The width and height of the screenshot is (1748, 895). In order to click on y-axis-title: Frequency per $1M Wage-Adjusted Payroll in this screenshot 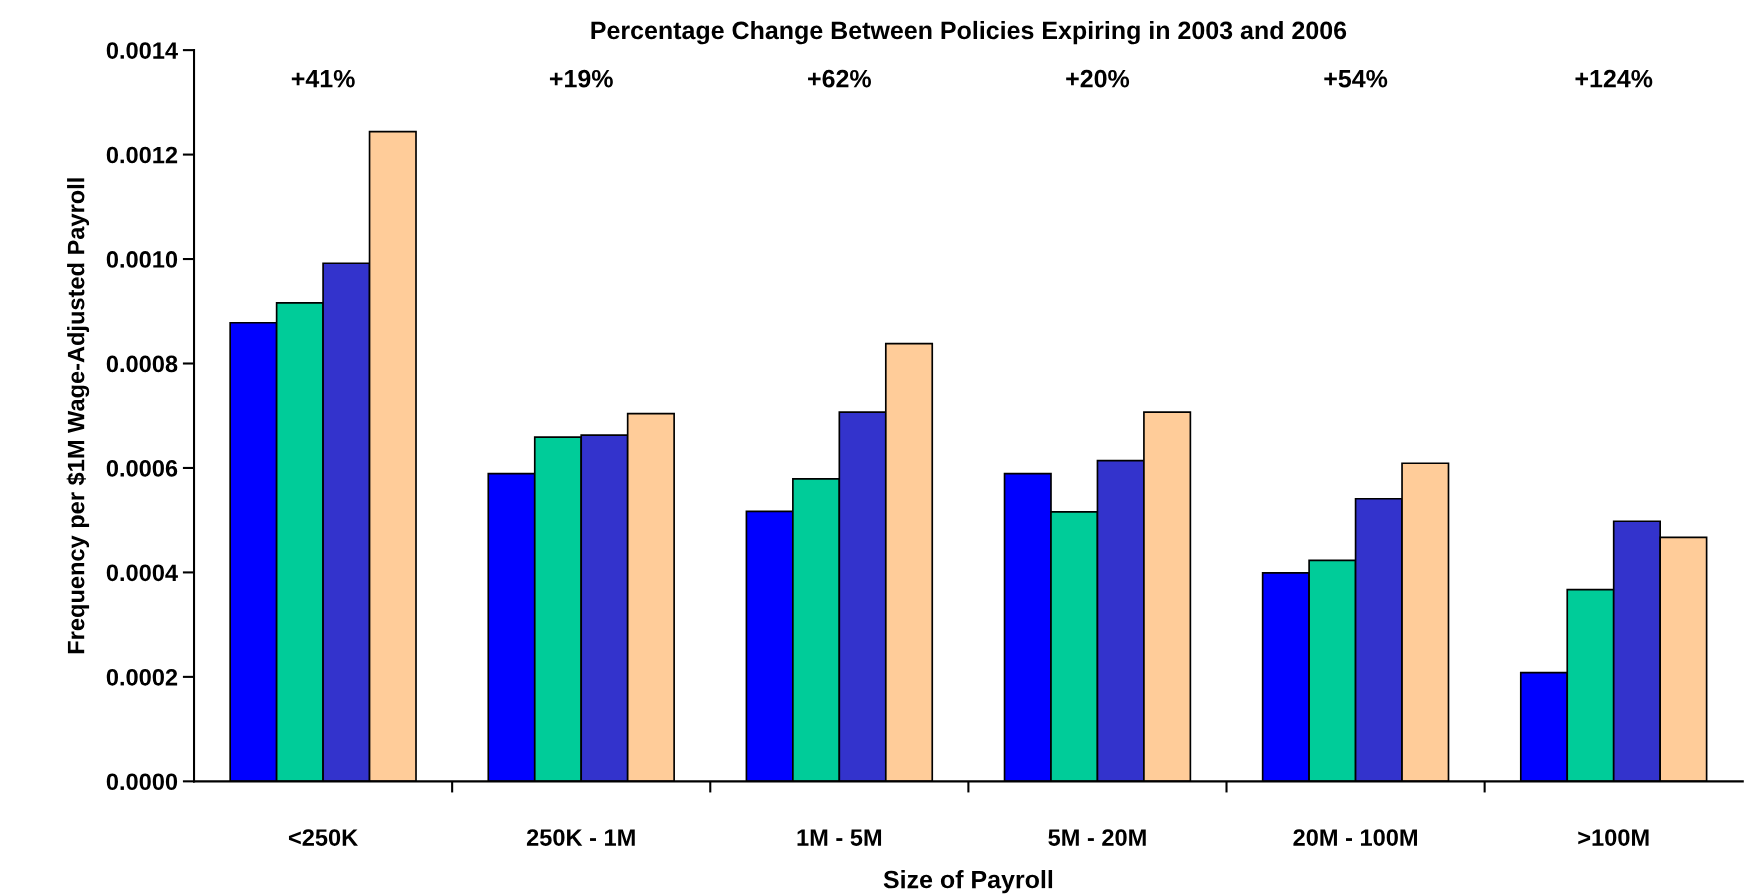, I will do `click(78, 416)`.